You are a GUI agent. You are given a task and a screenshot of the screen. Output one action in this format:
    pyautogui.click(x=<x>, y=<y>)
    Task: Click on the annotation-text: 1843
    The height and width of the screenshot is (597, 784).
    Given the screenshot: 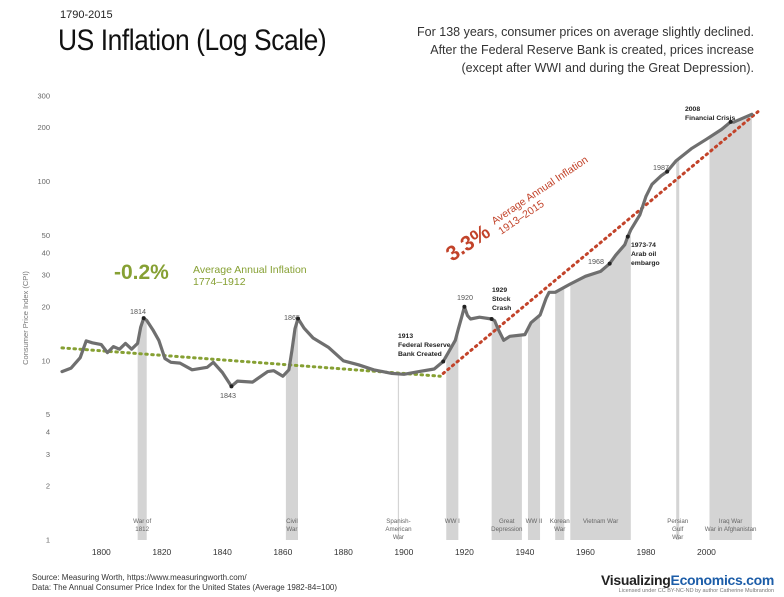 What is the action you would take?
    pyautogui.click(x=228, y=395)
    